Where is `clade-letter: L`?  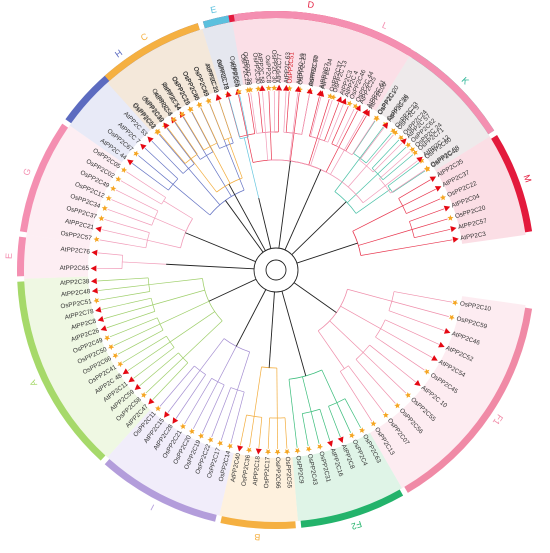 clade-letter: L is located at coordinates (385, 25).